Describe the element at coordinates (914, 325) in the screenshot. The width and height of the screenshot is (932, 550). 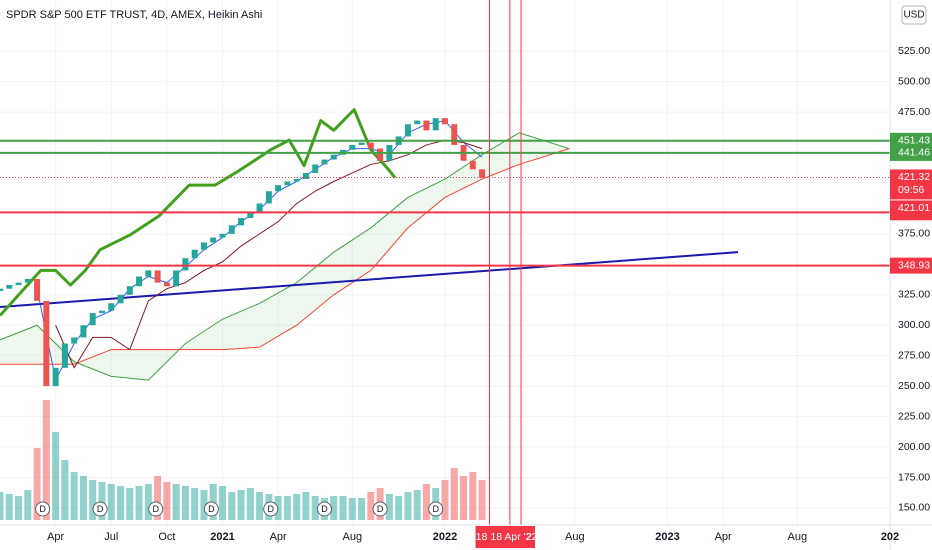
I see `y-tick-label: 300.00` at that location.